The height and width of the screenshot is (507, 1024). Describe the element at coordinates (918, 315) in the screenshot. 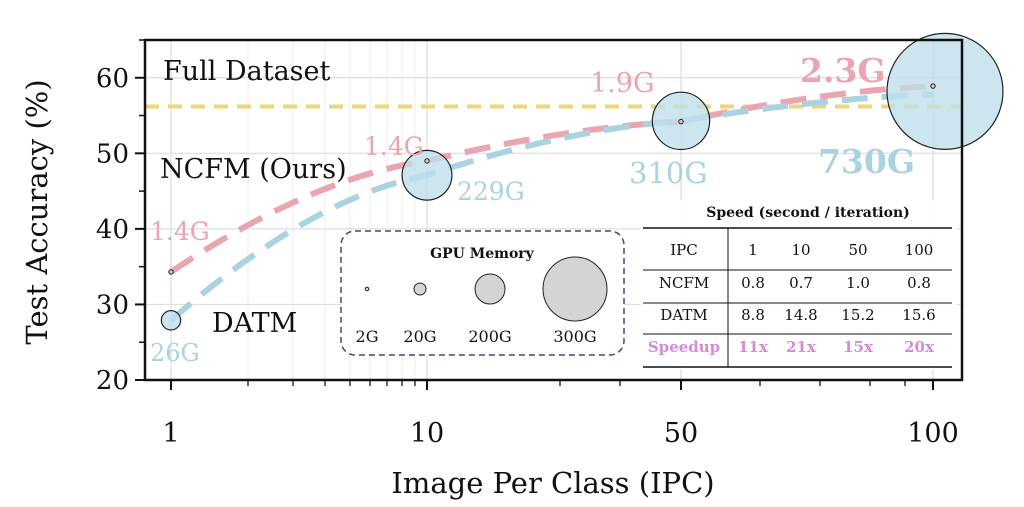

I see `speed-table-cell: 15.6` at that location.